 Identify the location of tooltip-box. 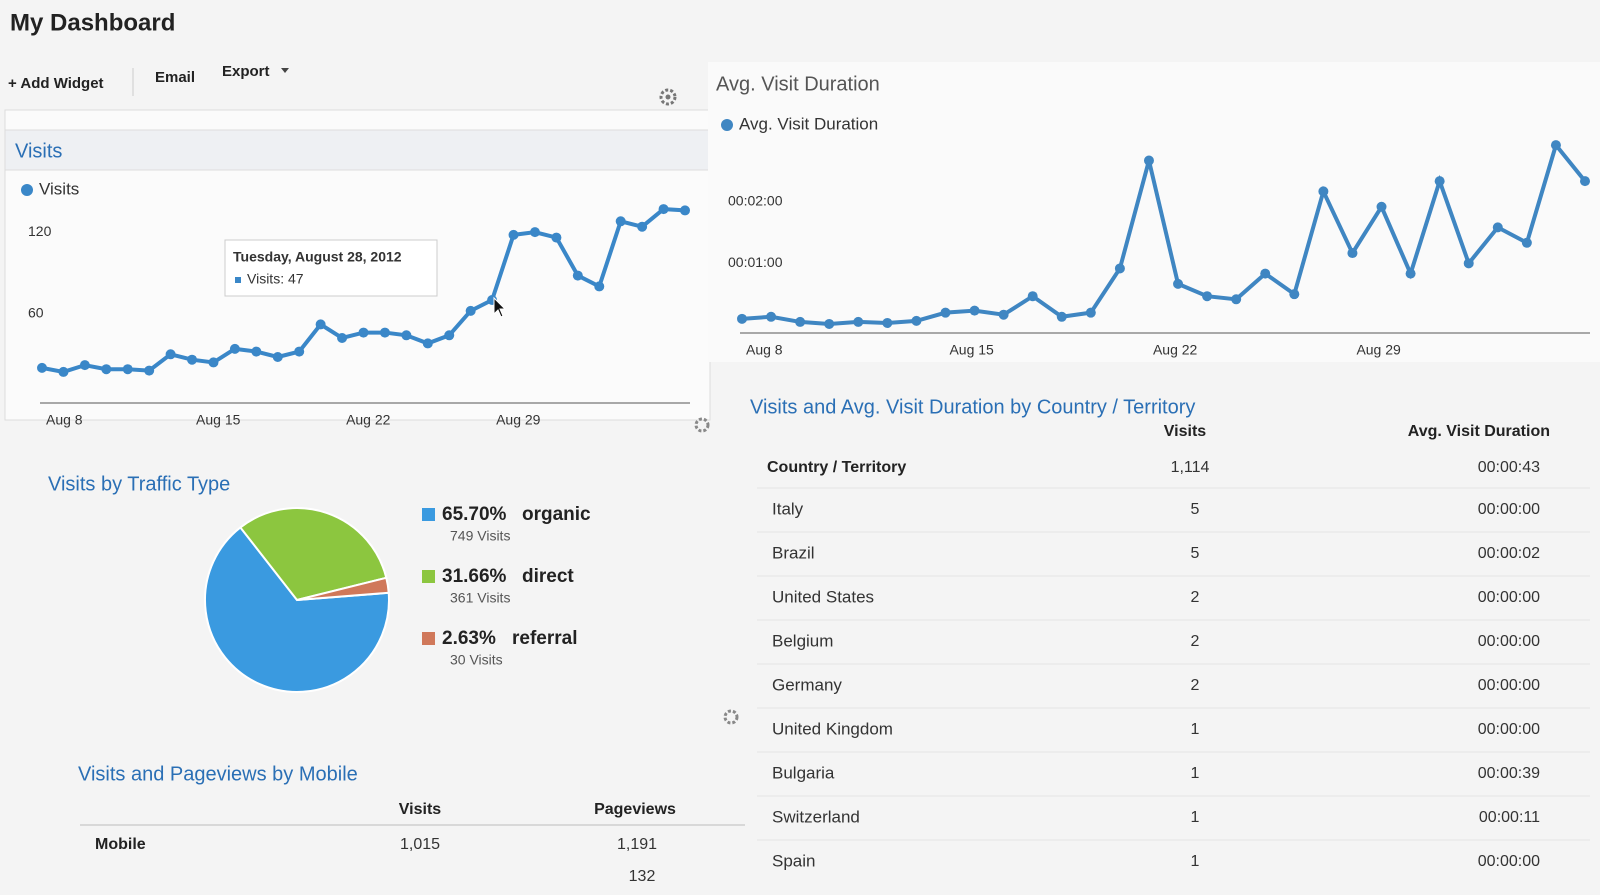
(331, 268).